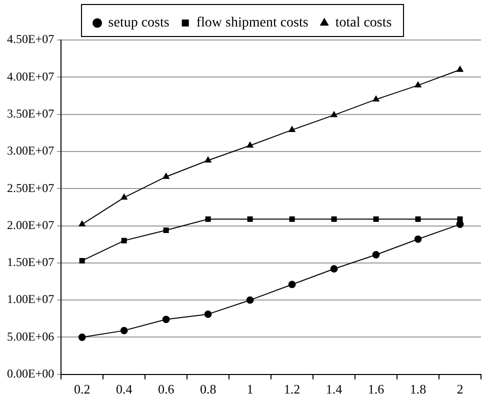 Image resolution: width=491 pixels, height=405 pixels. Describe the element at coordinates (82, 389) in the screenshot. I see `x-tick-label: 0.2` at that location.